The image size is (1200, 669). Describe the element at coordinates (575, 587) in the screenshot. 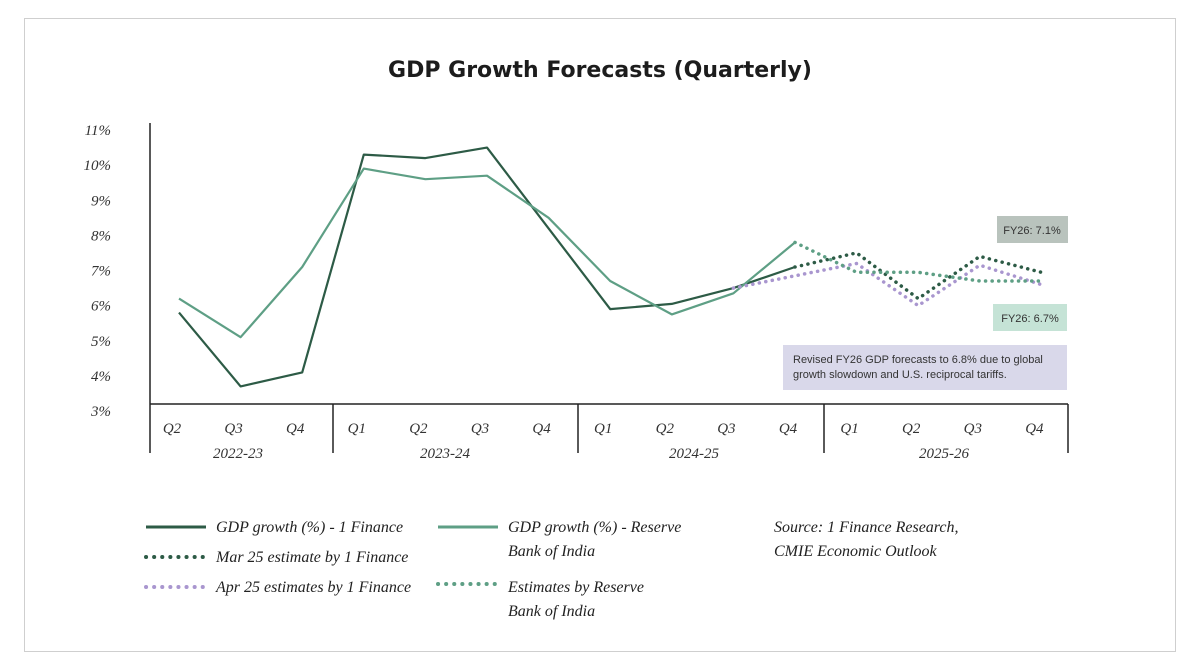

I see `legend-label-rbi-estimates-1: Estimates by Reserve` at that location.